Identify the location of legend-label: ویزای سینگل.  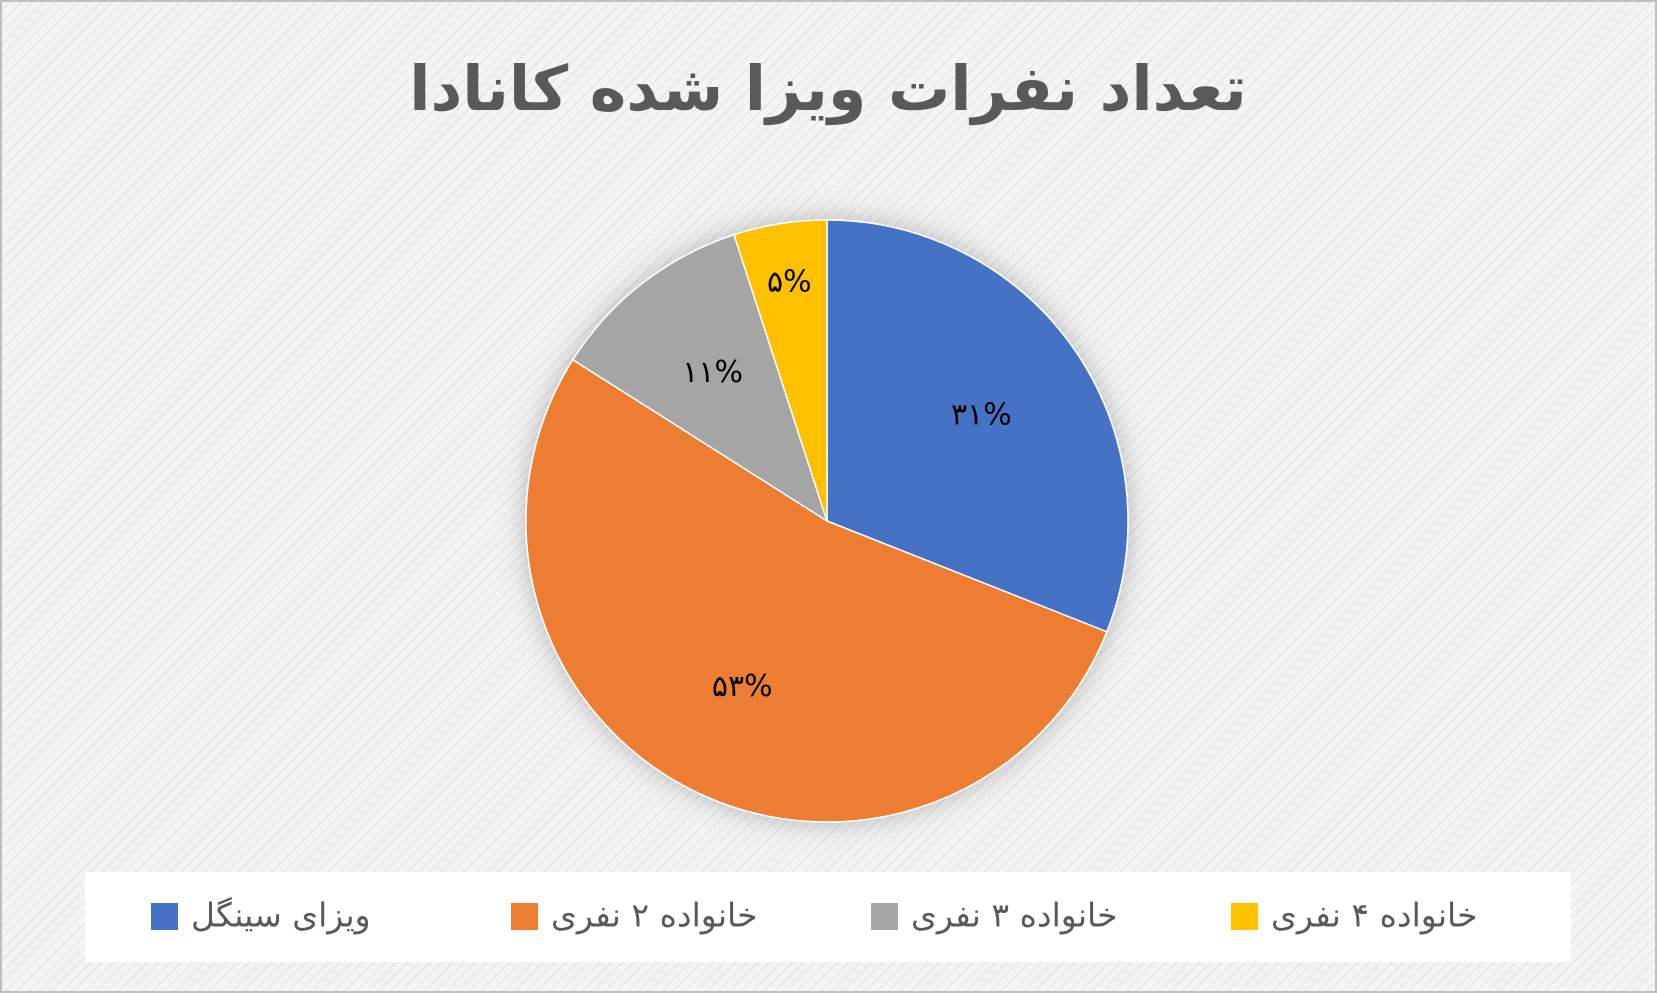
(281, 915).